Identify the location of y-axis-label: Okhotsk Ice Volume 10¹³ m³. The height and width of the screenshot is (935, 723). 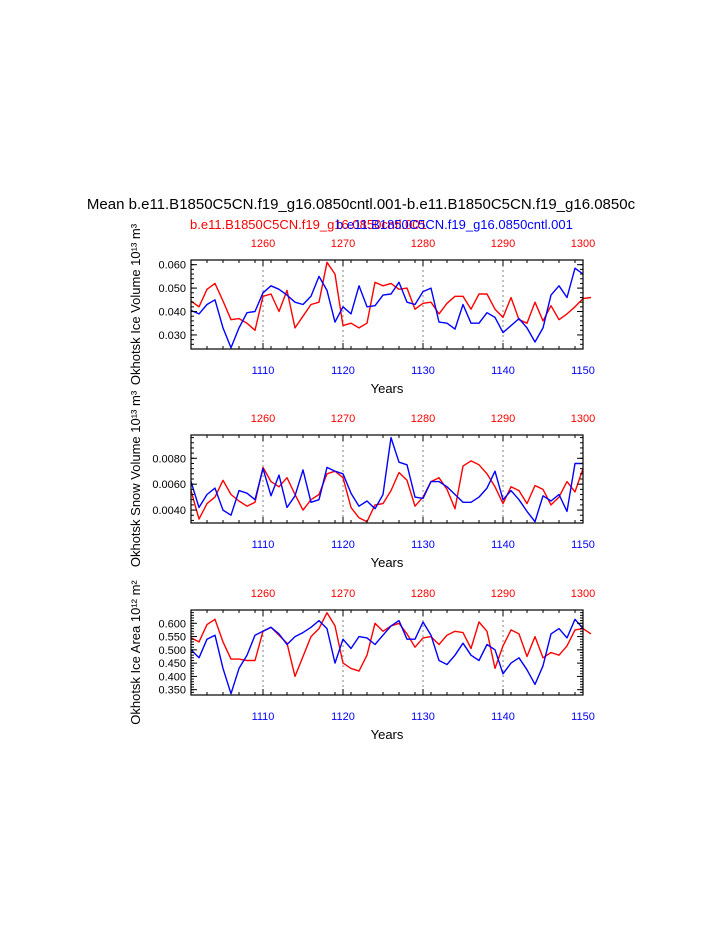
(135, 304).